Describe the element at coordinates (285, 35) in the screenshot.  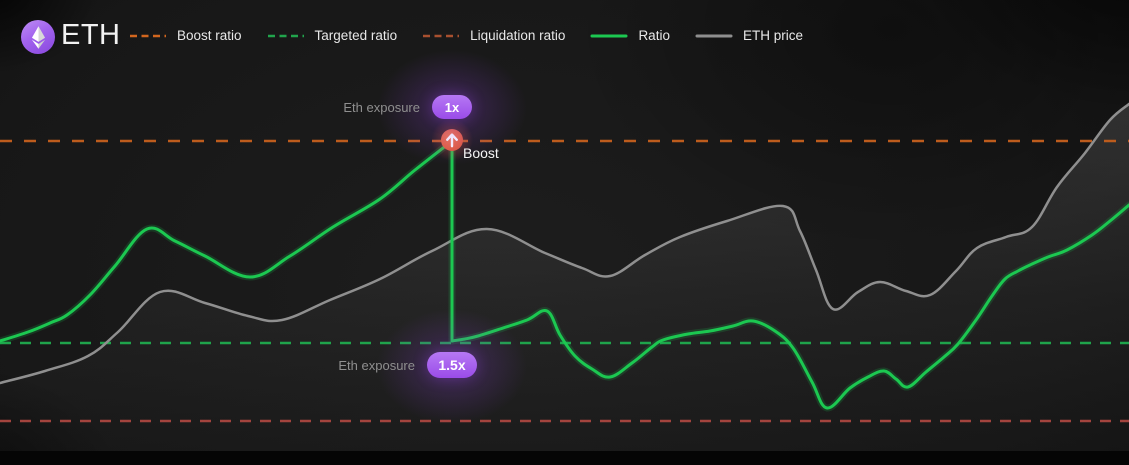
I see `targeted-ratio-swatch-icon` at that location.